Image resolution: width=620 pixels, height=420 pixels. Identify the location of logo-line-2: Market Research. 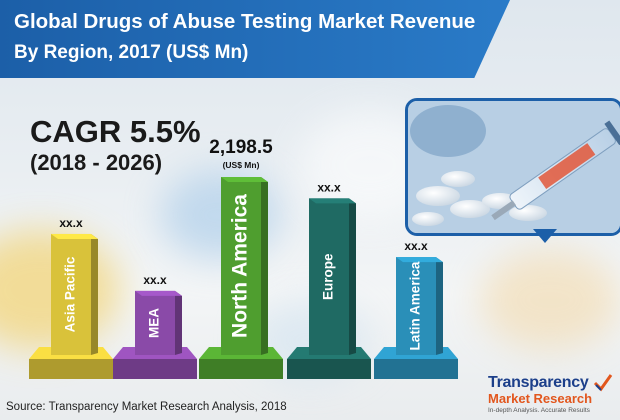
(540, 398).